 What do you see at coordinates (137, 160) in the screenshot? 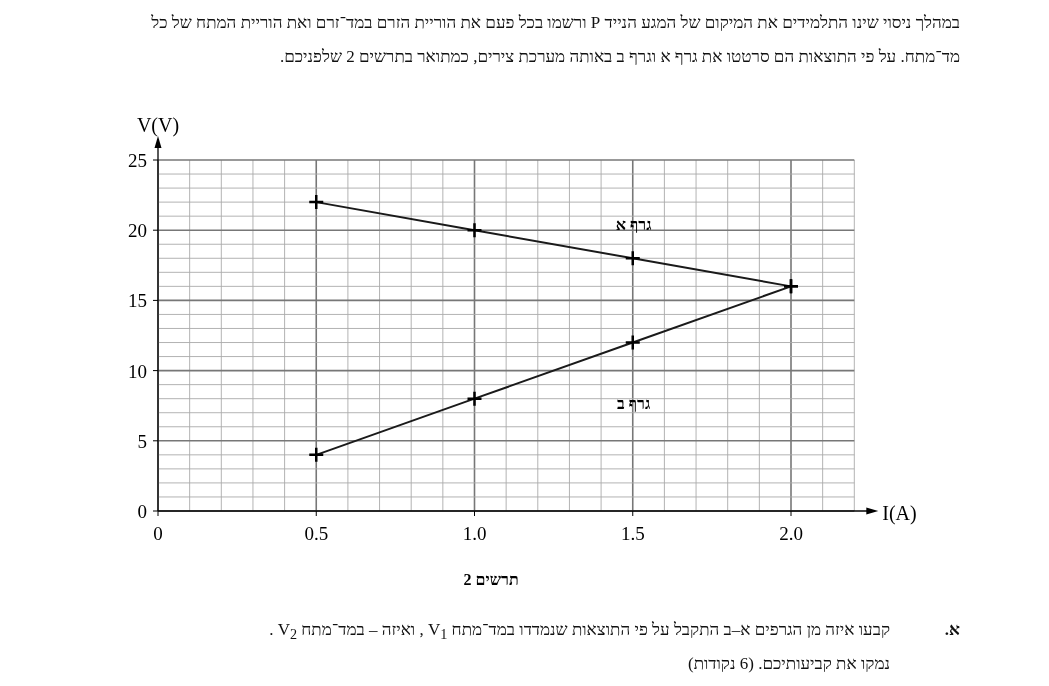
I see `y-tick-label: 25` at bounding box center [137, 160].